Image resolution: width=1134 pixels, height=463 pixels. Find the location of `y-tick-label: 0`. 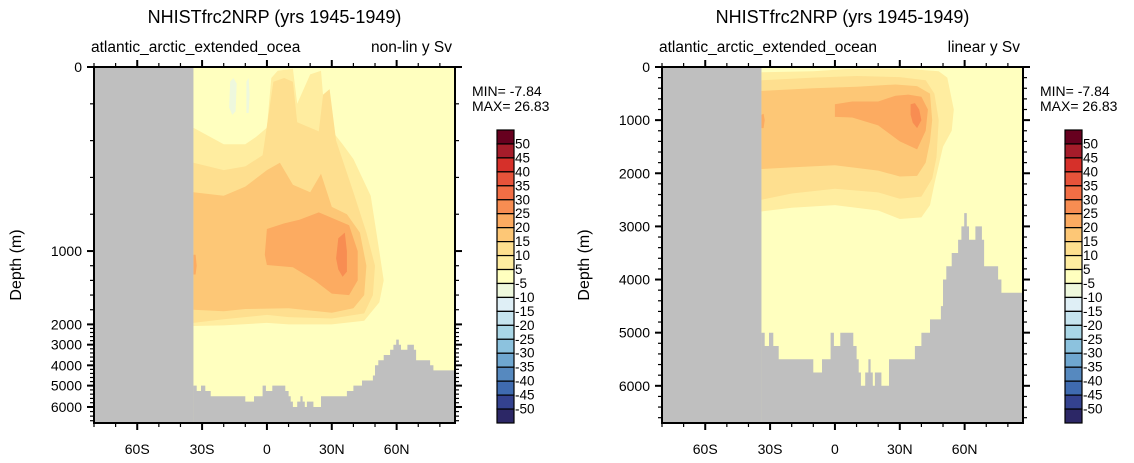

y-tick-label: 0 is located at coordinates (646, 67).